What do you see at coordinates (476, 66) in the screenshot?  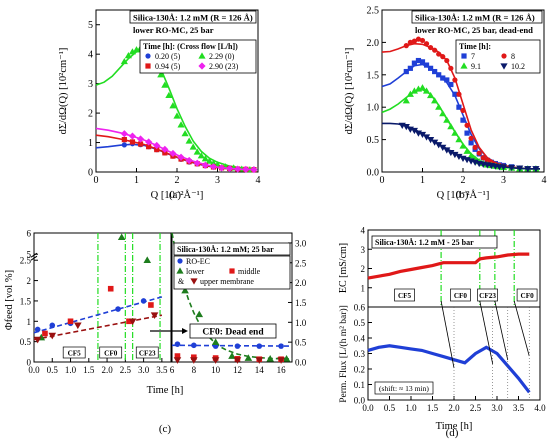 I see `legend-label: 9.1` at bounding box center [476, 66].